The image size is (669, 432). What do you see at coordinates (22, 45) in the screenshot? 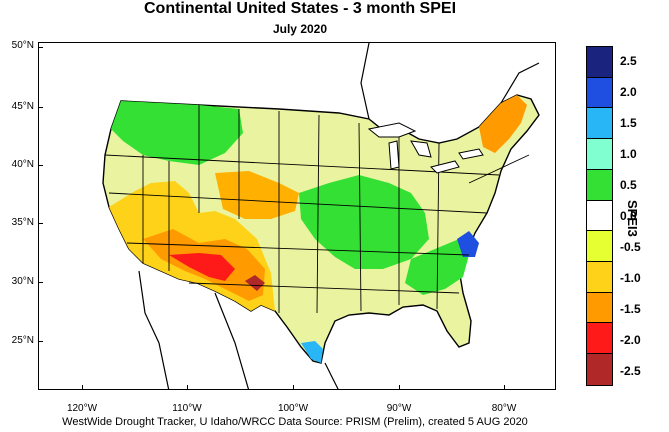
I see `lat-label-50n: 50°N` at bounding box center [22, 45].